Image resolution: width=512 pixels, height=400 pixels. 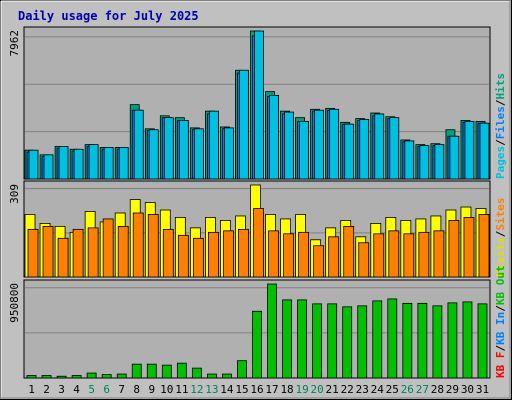 I want to click on x-tick-label: 26, so click(x=407, y=389).